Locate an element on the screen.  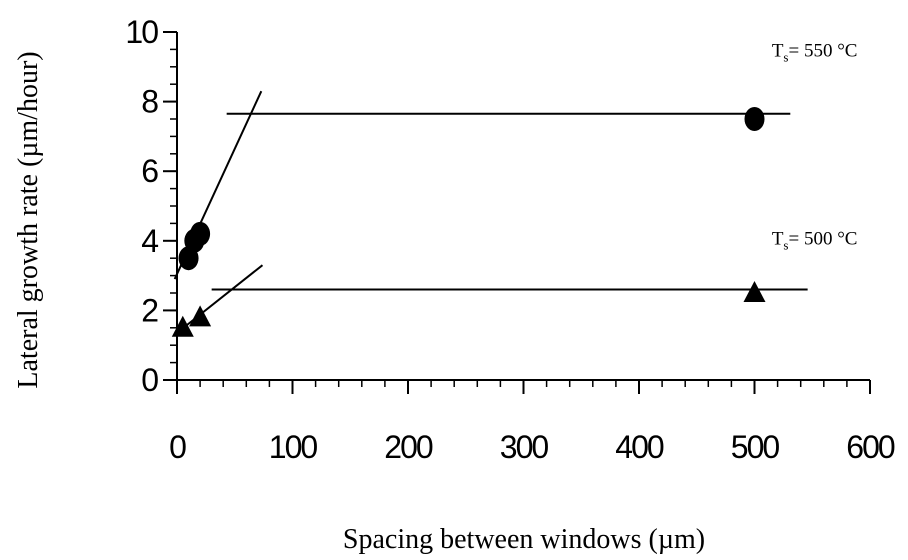
y-axis-label: Lateral growth rate (µm/hour) is located at coordinates (28, 219).